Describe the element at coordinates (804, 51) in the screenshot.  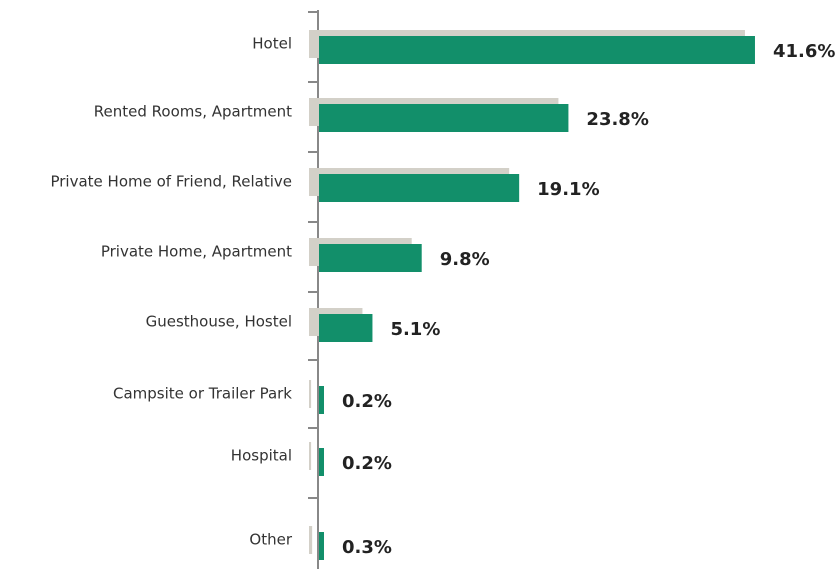
I see `data-label: 41.6%` at that location.